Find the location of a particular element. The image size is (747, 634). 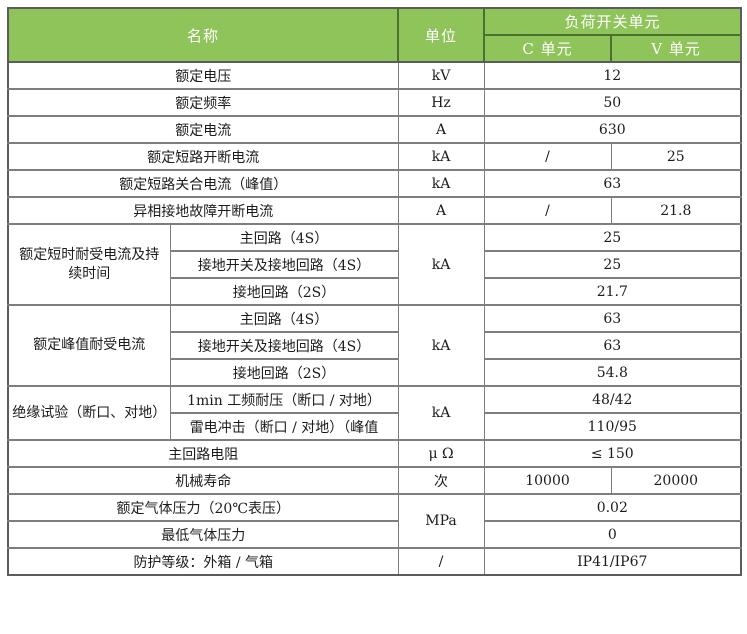

header-unit: 单位 is located at coordinates (441, 35).